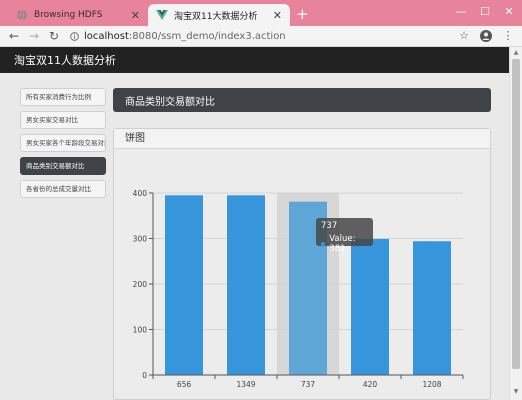 This screenshot has width=522, height=400. I want to click on back-icon: ←, so click(14, 36).